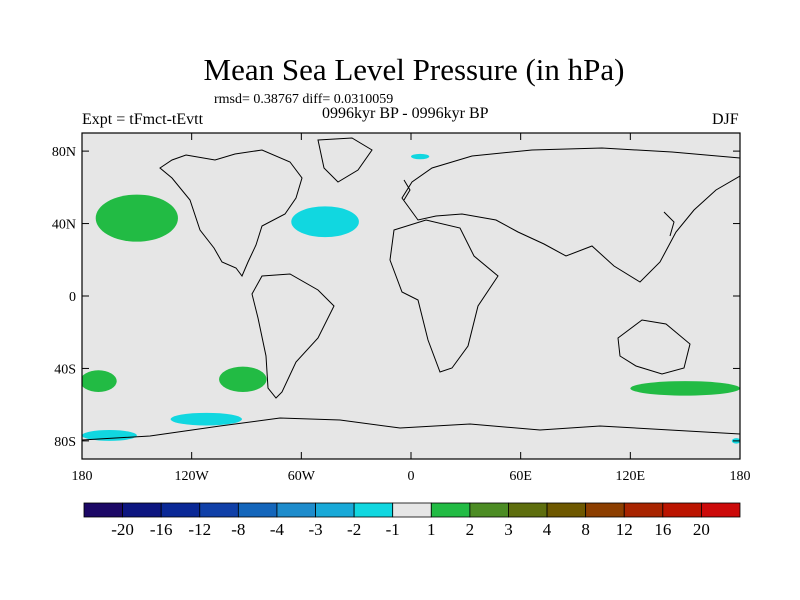  Describe the element at coordinates (325, 222) in the screenshot. I see `region-north-atlantic-negative` at that location.